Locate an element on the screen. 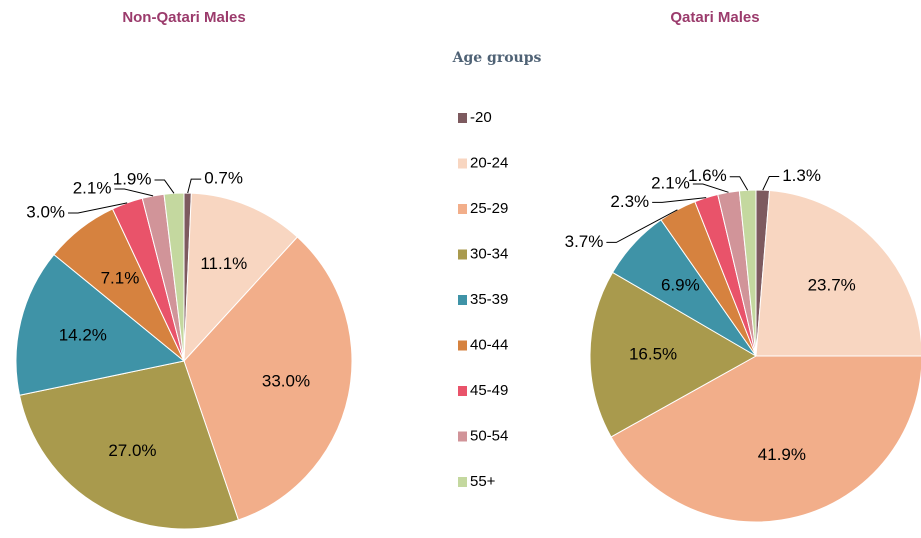  legend-label: 20-24 is located at coordinates (489, 162).